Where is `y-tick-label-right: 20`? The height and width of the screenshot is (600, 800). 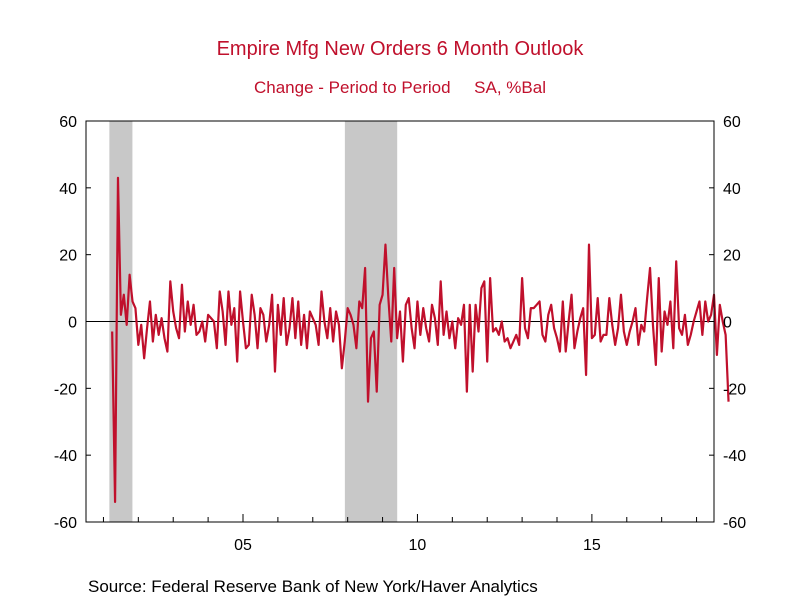
y-tick-label-right: 20 is located at coordinates (732, 256).